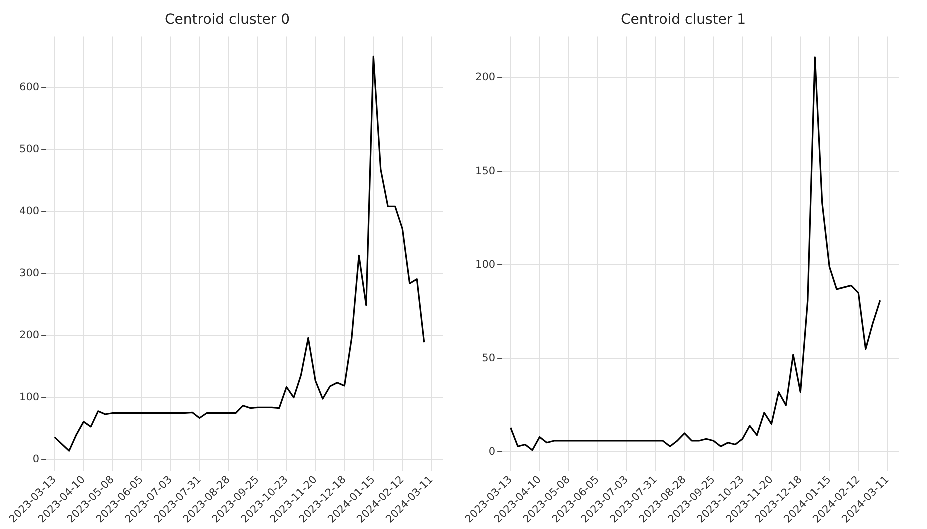 Image resolution: width=927 pixels, height=529 pixels. I want to click on y-tick-label: 400, so click(30, 211).